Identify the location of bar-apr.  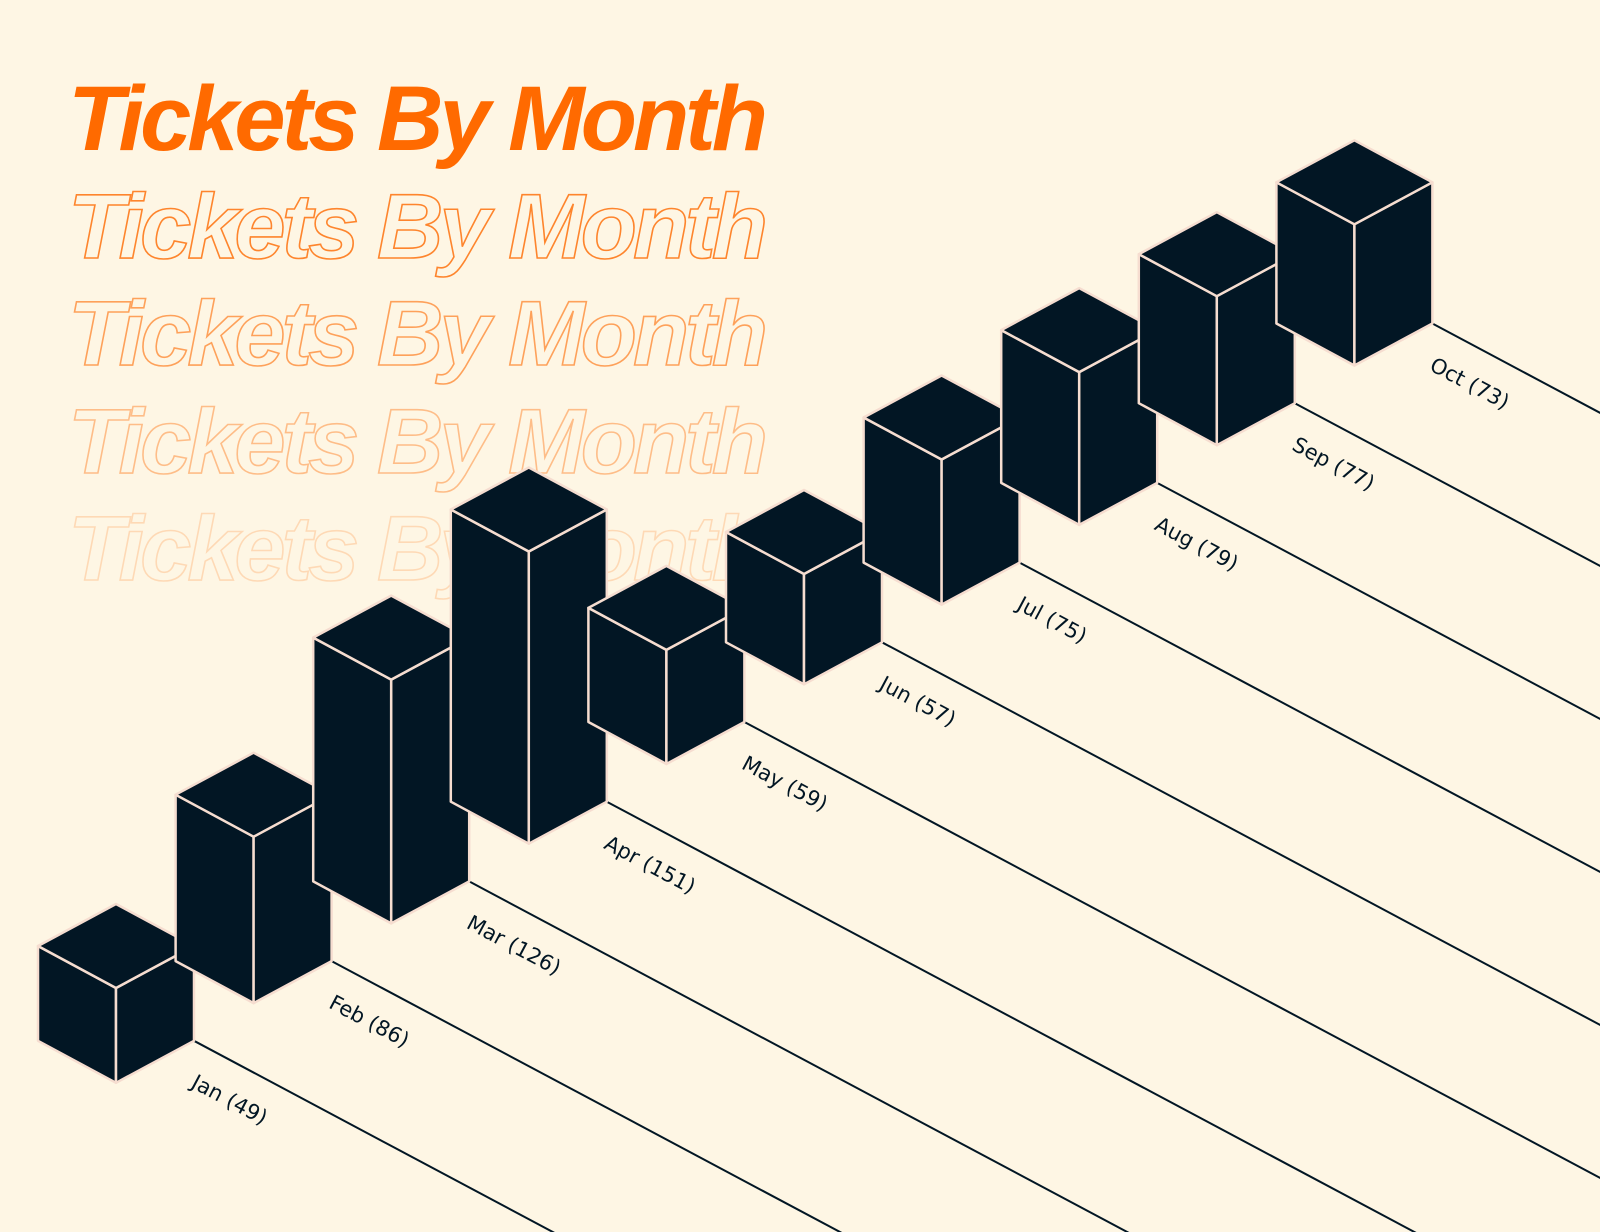
(529, 655).